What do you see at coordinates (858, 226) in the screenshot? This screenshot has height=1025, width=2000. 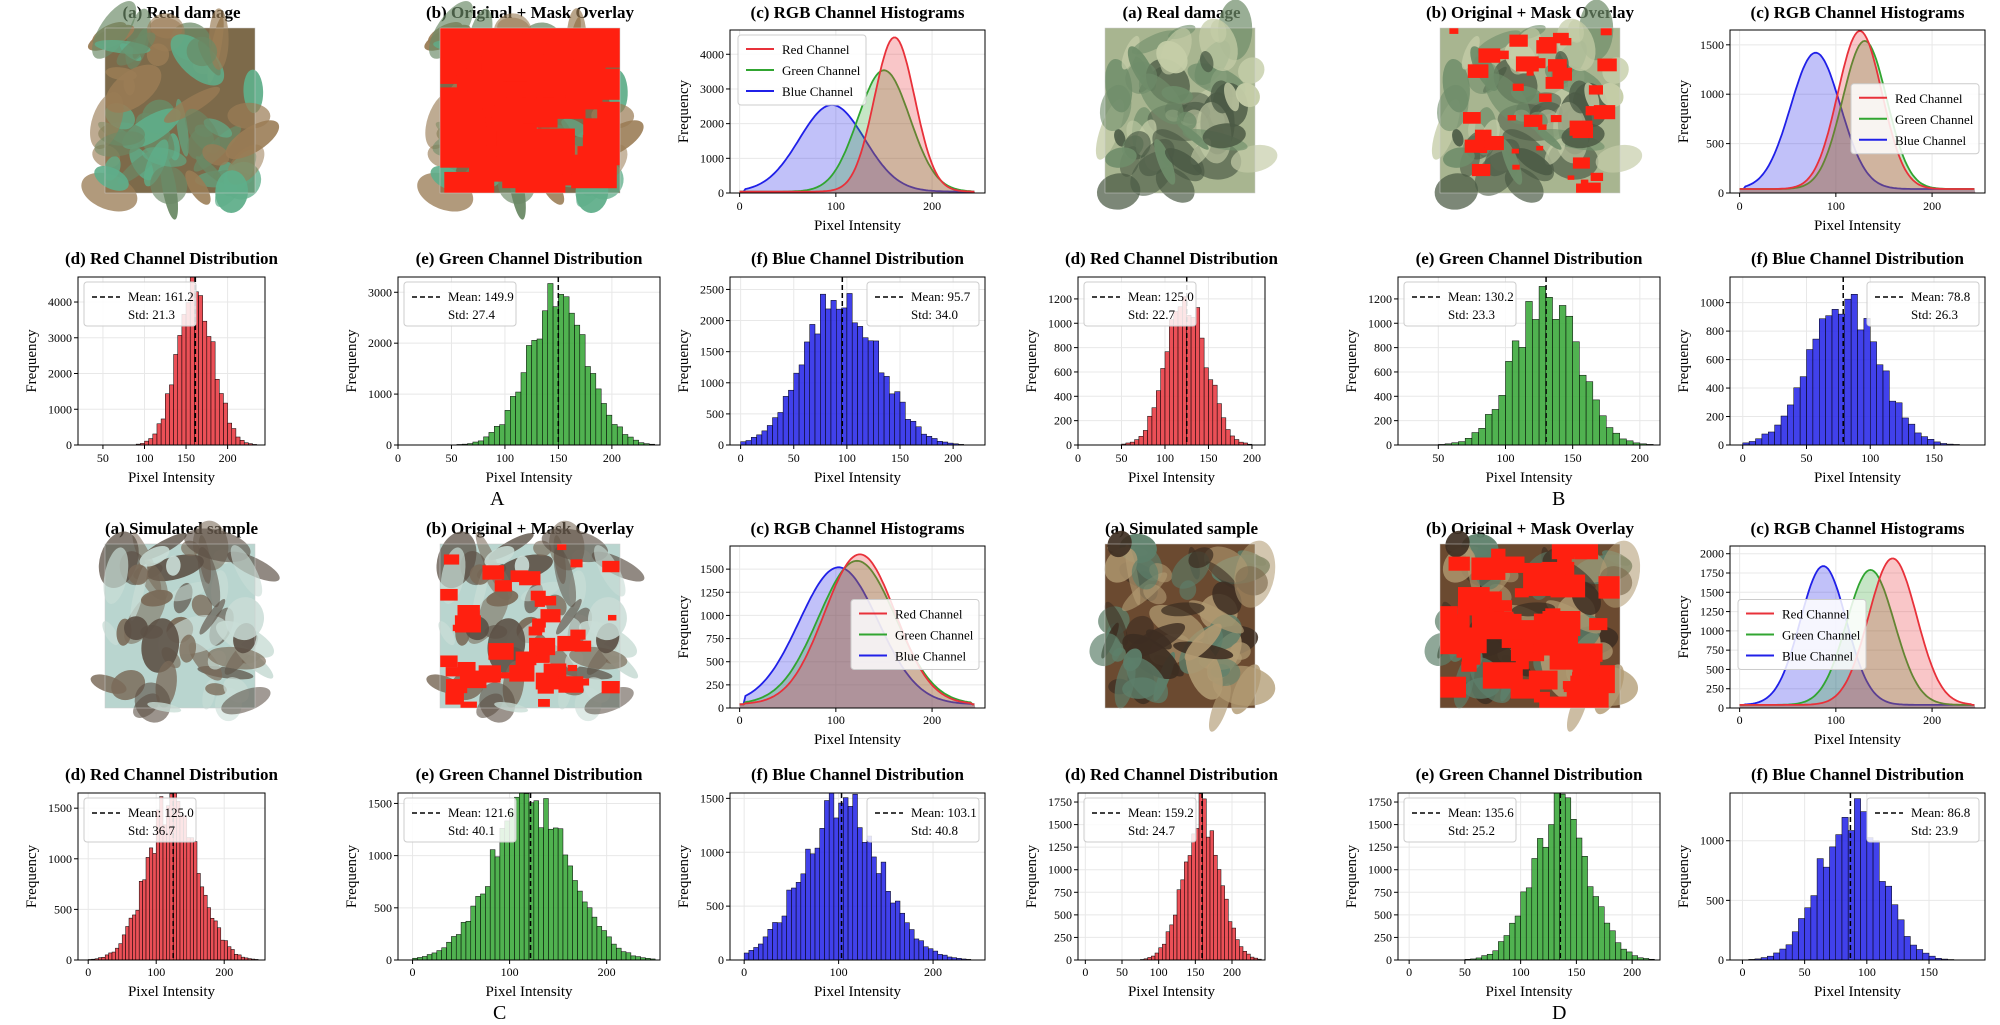 I see `rgb-hist-a-x-label: Pixel Intensity` at bounding box center [858, 226].